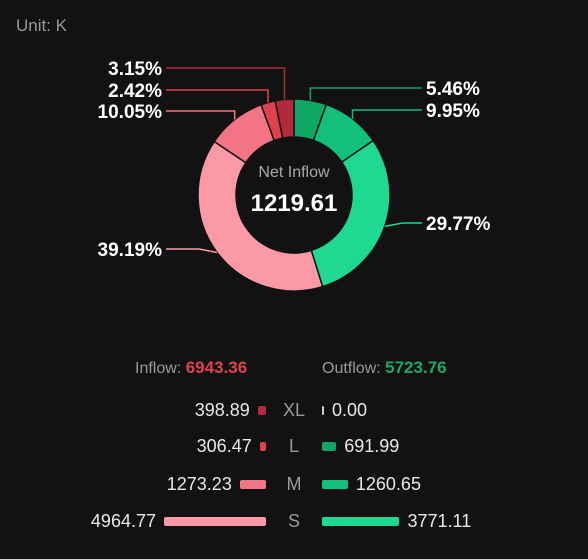 The width and height of the screenshot is (588, 559). I want to click on size-label-l: L, so click(293, 446).